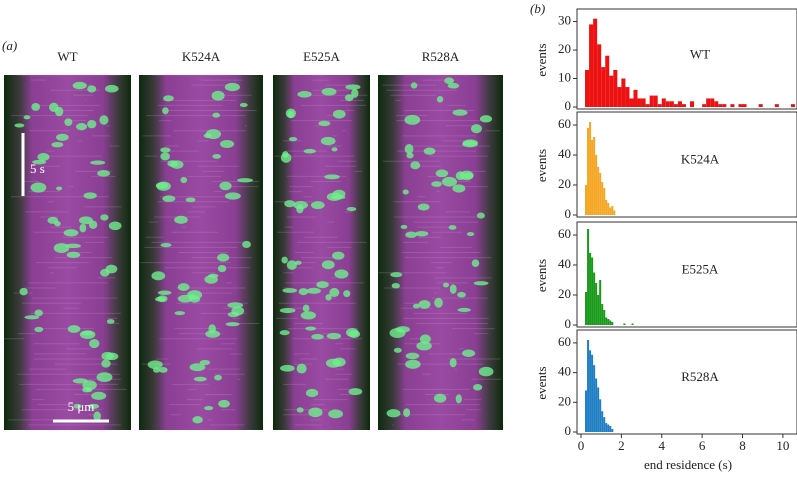  I want to click on series-label: WT, so click(700, 53).